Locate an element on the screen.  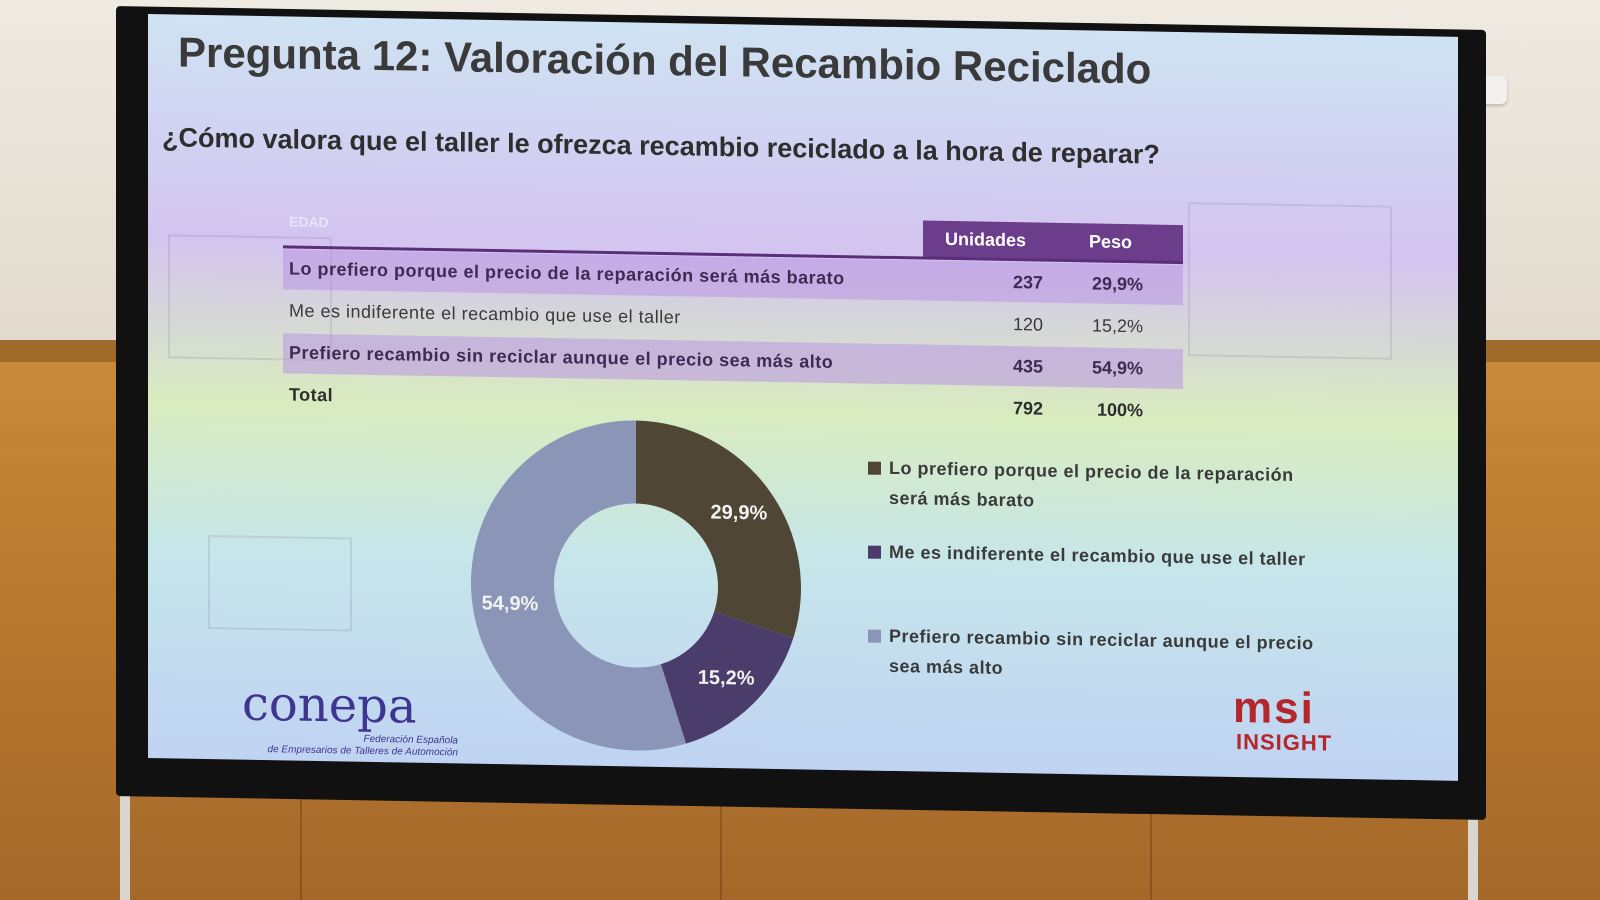
msi-insight-label: INSIGHT is located at coordinates (1284, 742).